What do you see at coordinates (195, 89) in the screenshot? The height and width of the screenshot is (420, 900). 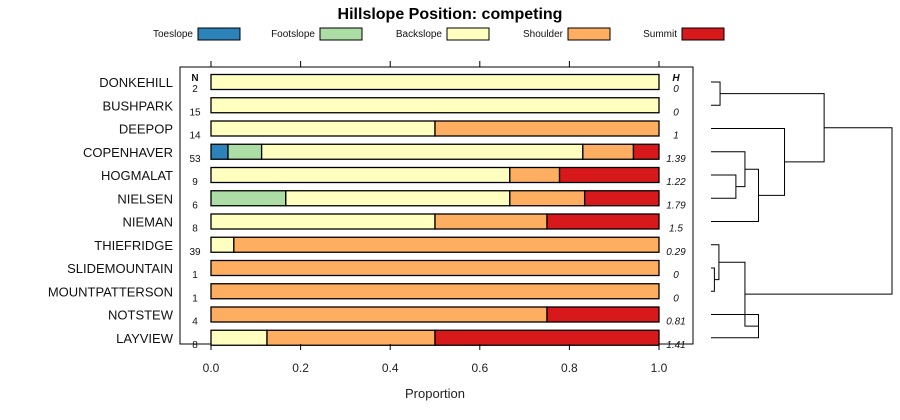 I see `row-n-value: 2` at bounding box center [195, 89].